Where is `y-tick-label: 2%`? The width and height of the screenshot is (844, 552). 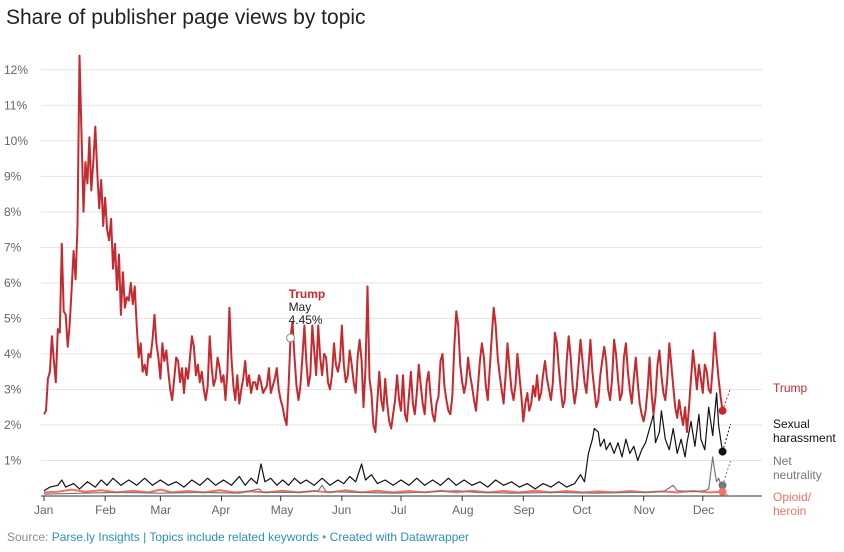 y-tick-label: 2% is located at coordinates (13, 425).